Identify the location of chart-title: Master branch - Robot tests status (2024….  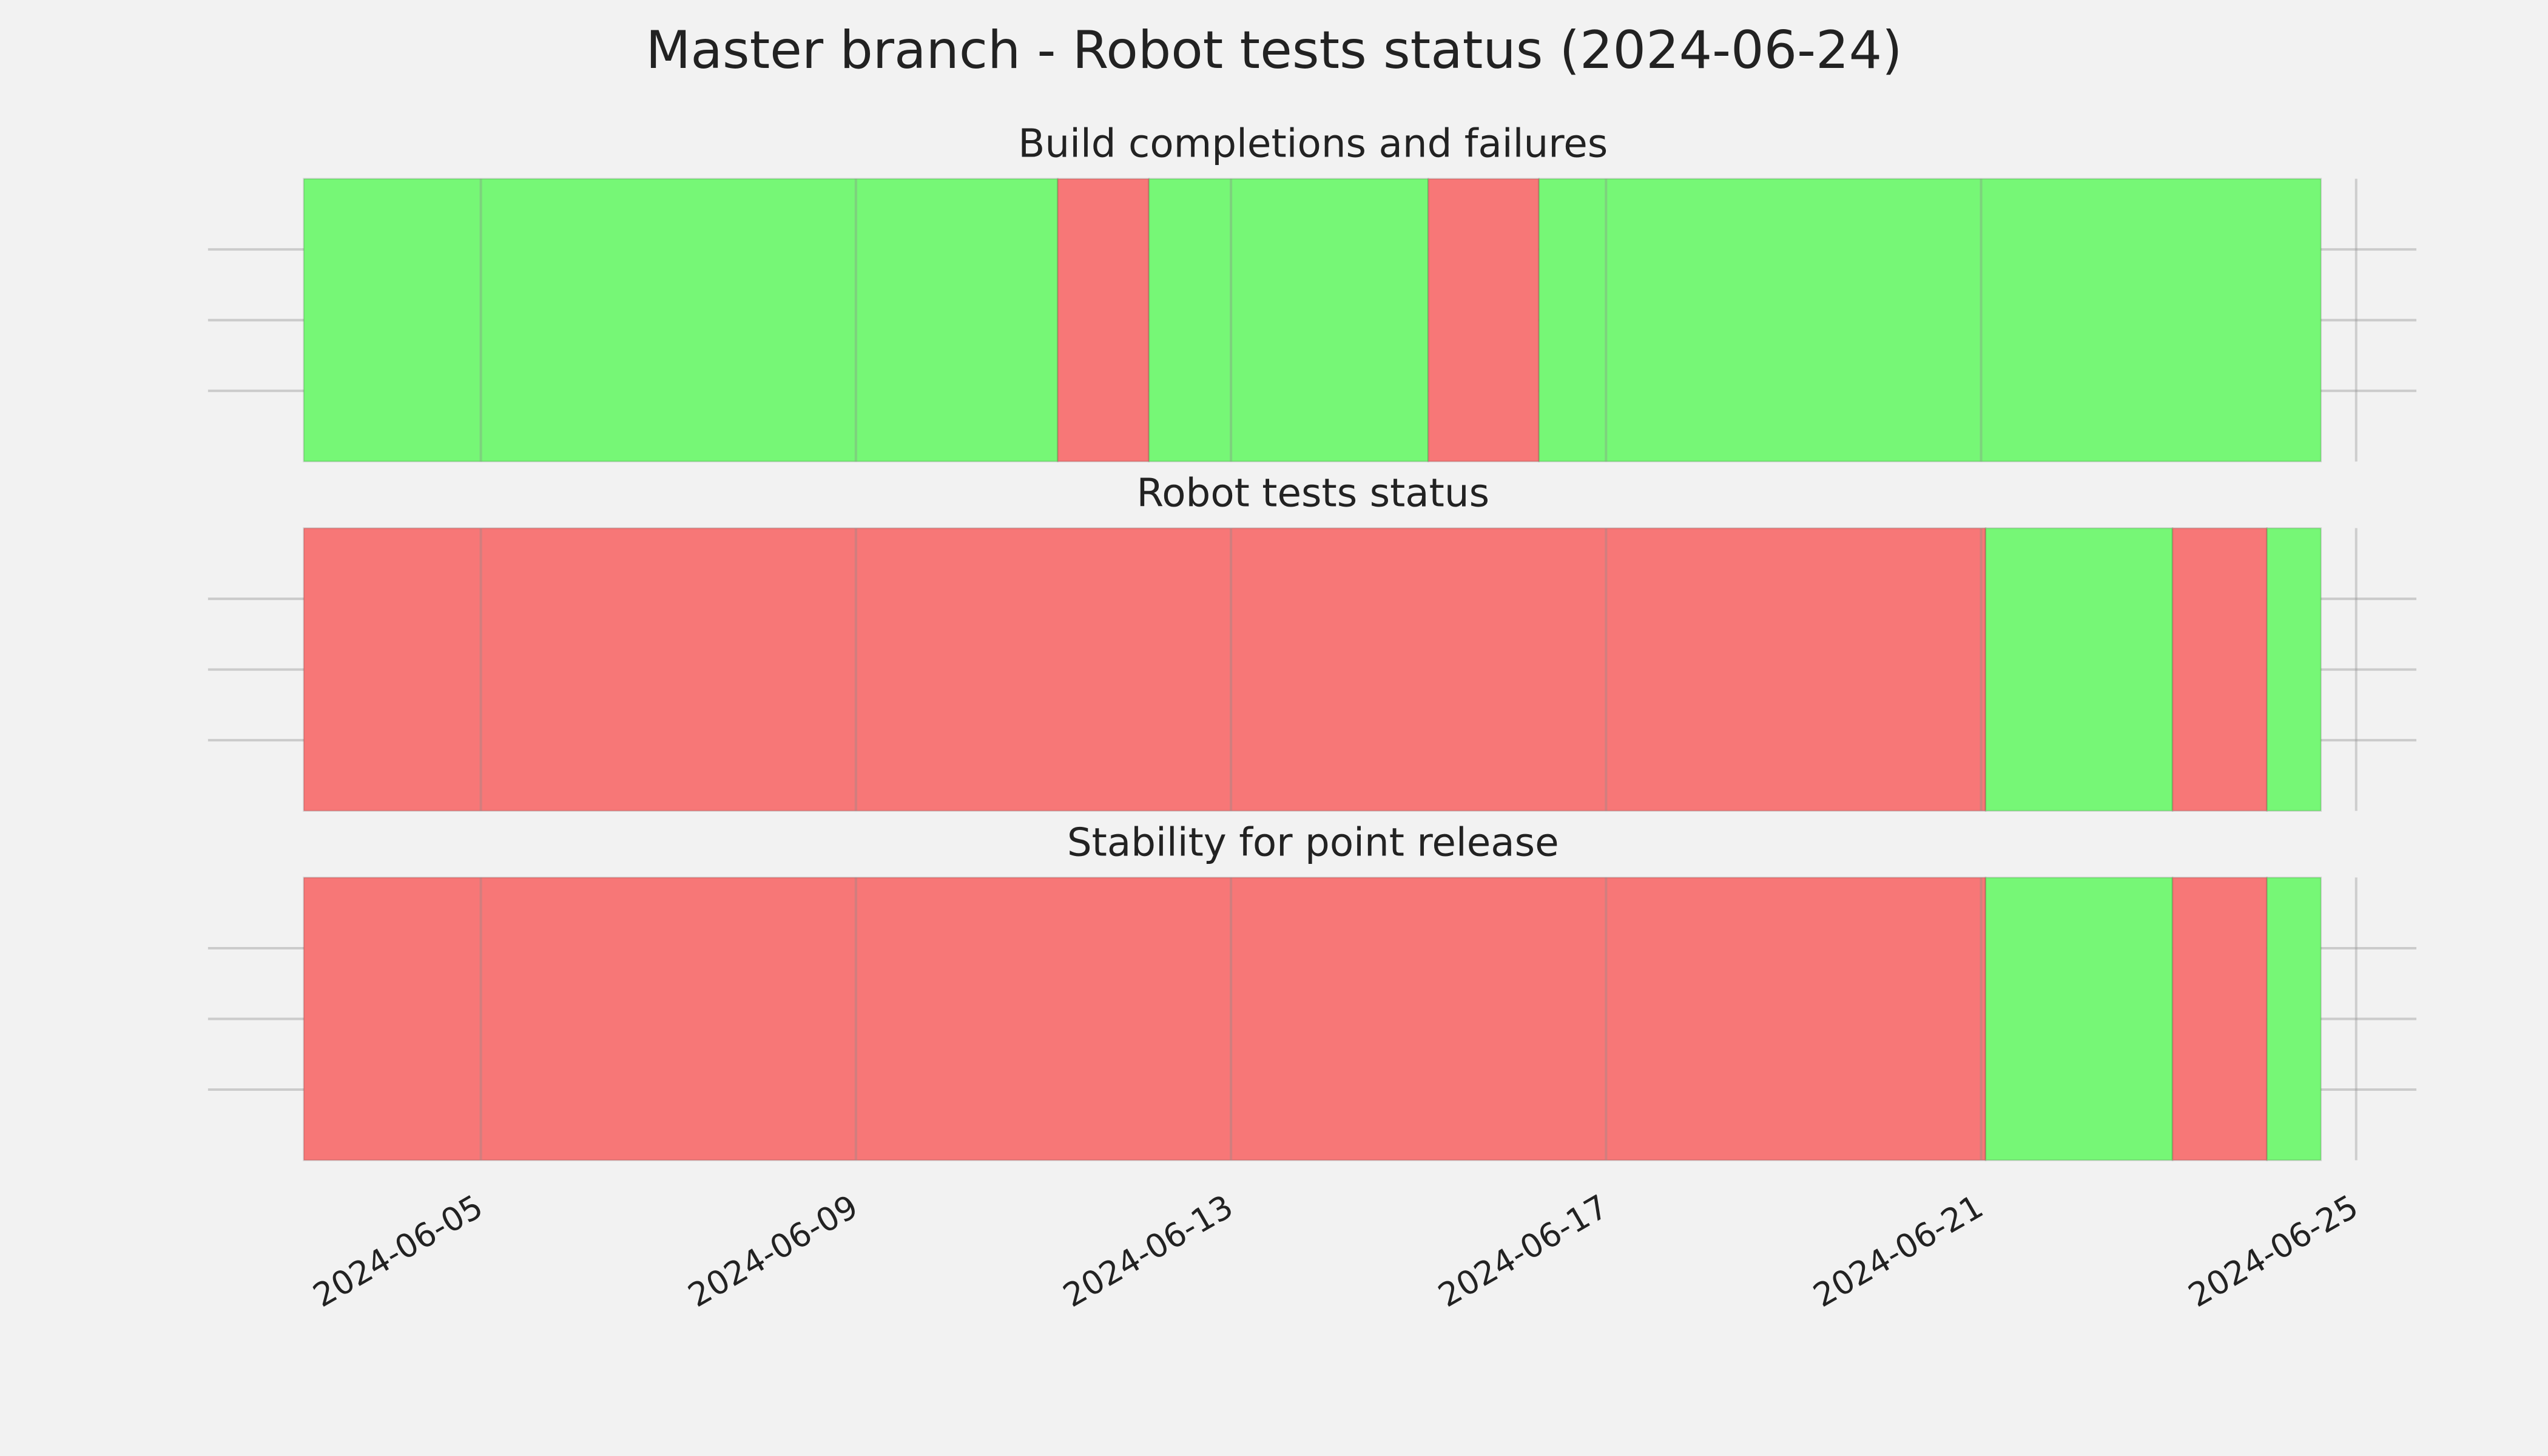
(1273, 50).